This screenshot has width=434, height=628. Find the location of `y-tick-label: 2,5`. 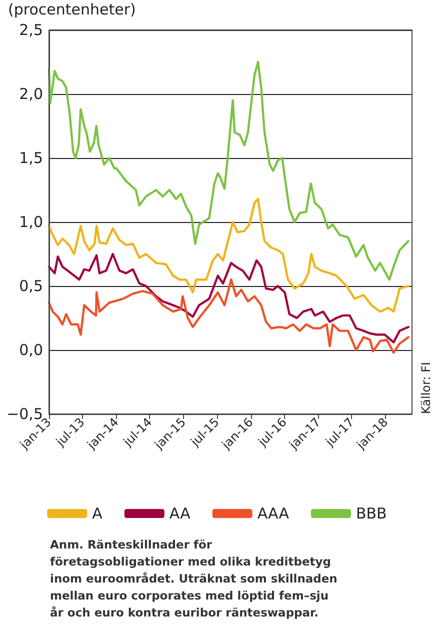

y-tick-label: 2,5 is located at coordinates (31, 30).